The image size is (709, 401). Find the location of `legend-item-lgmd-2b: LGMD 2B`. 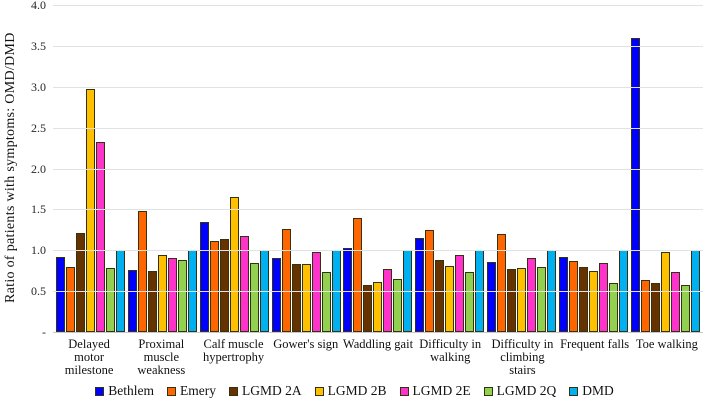

legend-item-lgmd-2b: LGMD 2B is located at coordinates (350, 391).